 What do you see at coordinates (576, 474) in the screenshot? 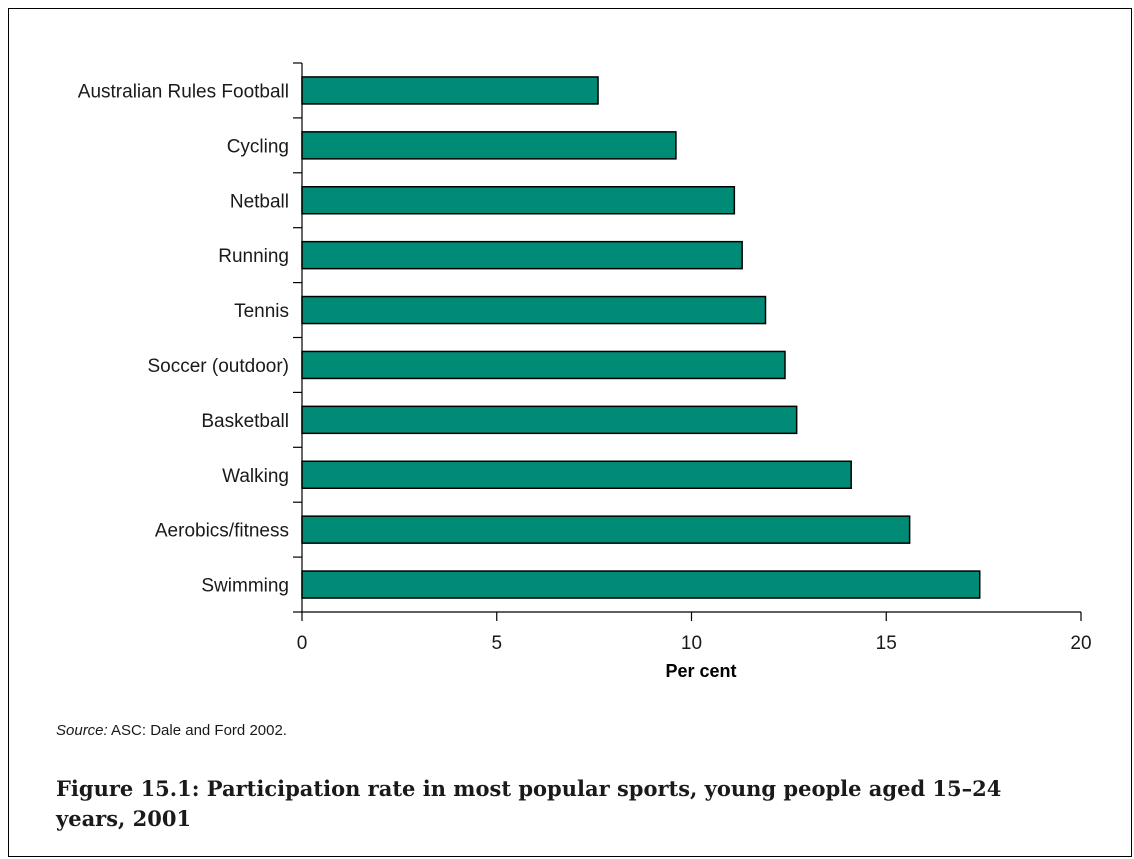
I see `bar-walking` at bounding box center [576, 474].